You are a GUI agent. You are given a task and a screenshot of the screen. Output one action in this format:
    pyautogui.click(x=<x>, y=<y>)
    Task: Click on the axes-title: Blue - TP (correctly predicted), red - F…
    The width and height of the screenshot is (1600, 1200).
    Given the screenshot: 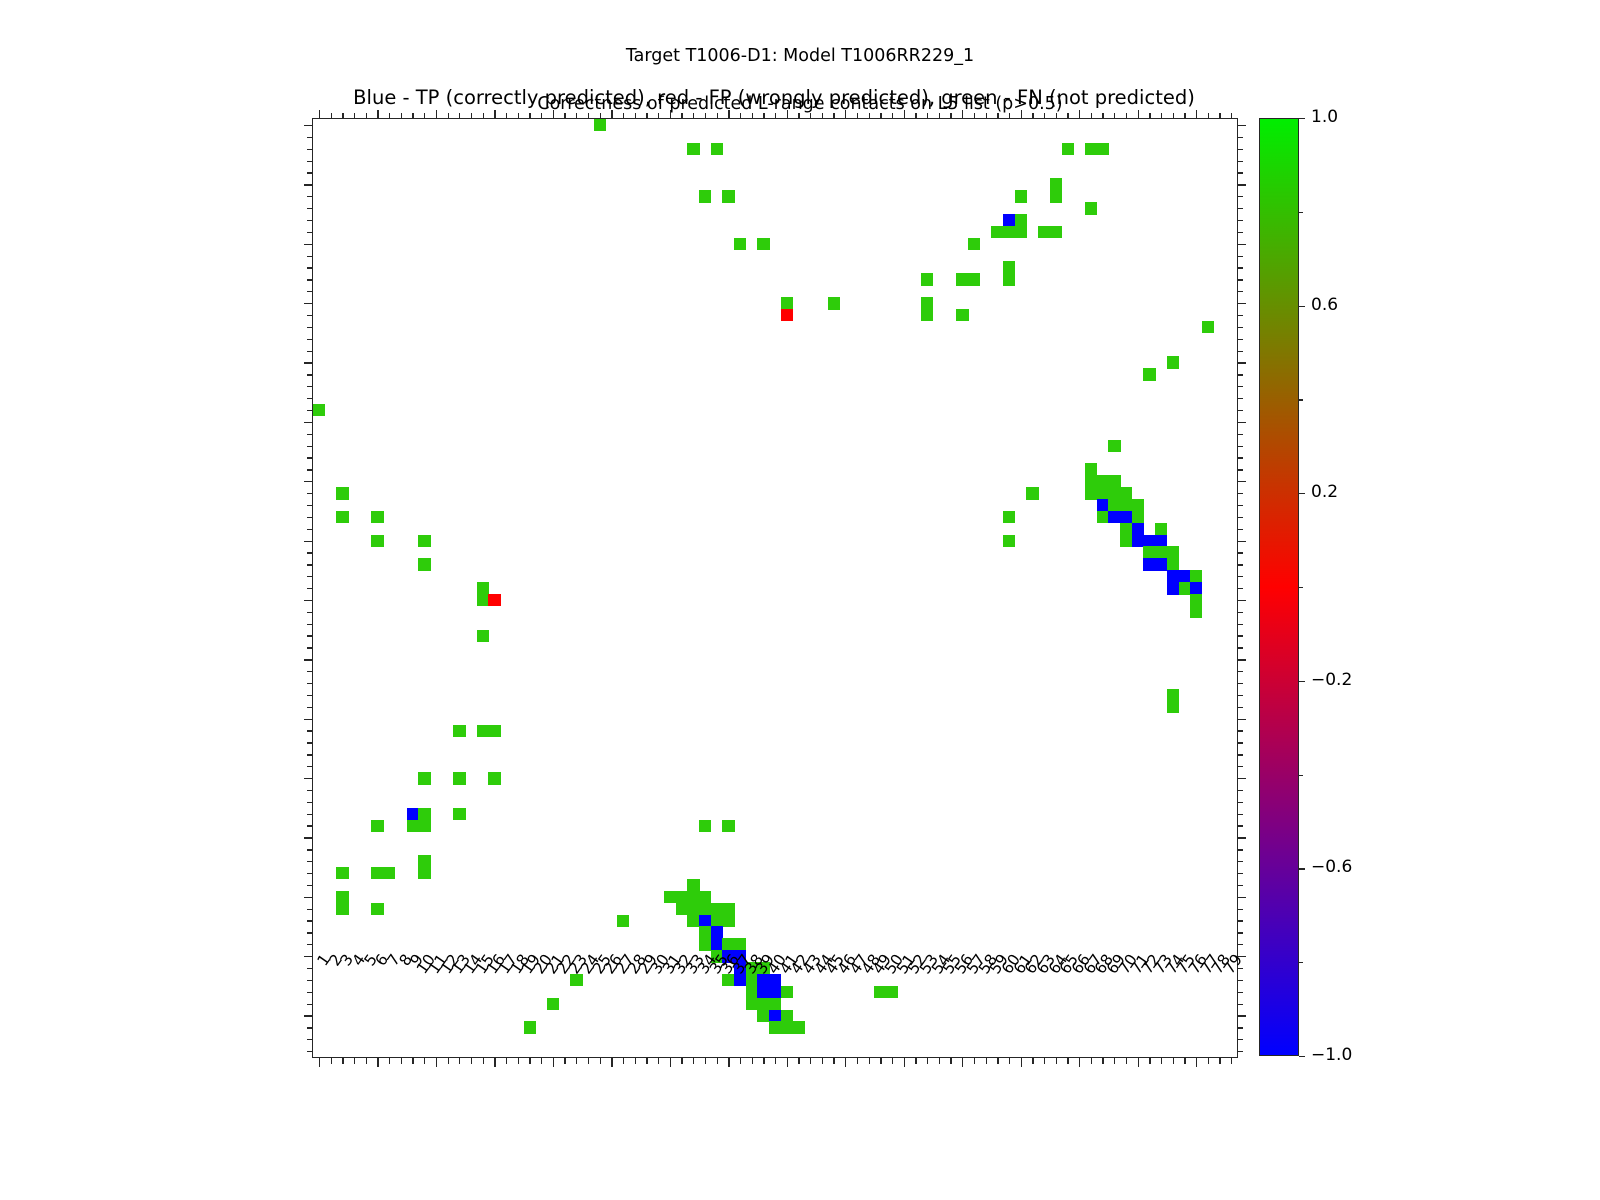 What is the action you would take?
    pyautogui.click(x=774, y=97)
    